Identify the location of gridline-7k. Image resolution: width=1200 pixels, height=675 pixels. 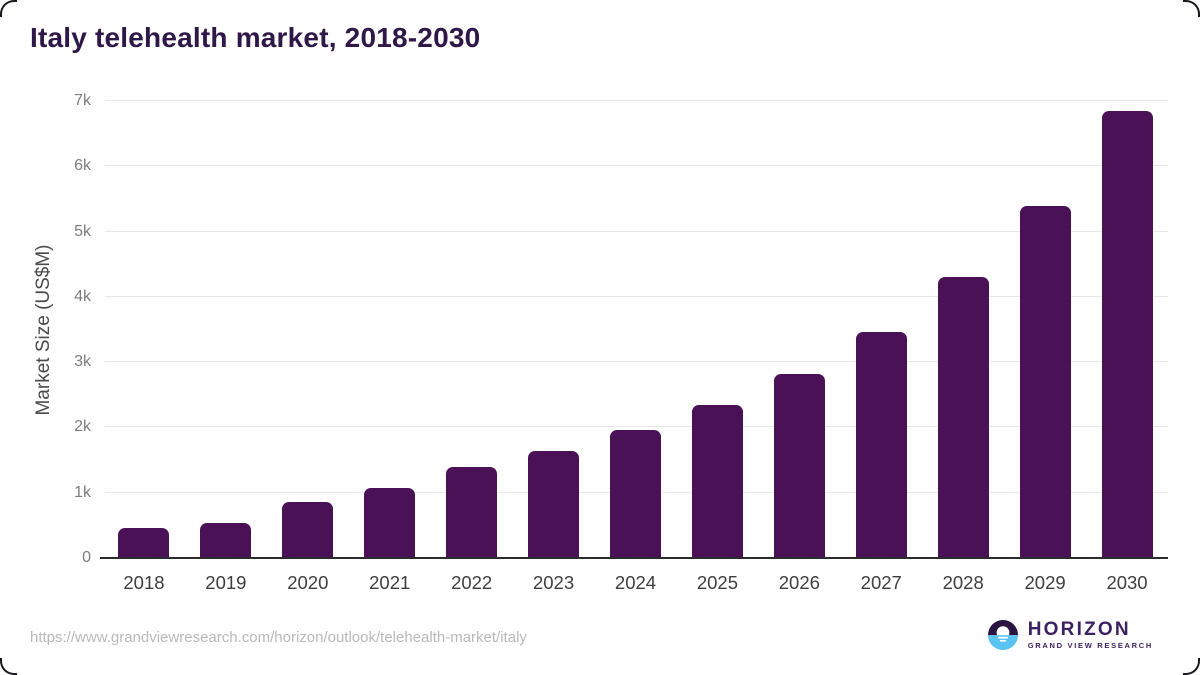
(636, 100).